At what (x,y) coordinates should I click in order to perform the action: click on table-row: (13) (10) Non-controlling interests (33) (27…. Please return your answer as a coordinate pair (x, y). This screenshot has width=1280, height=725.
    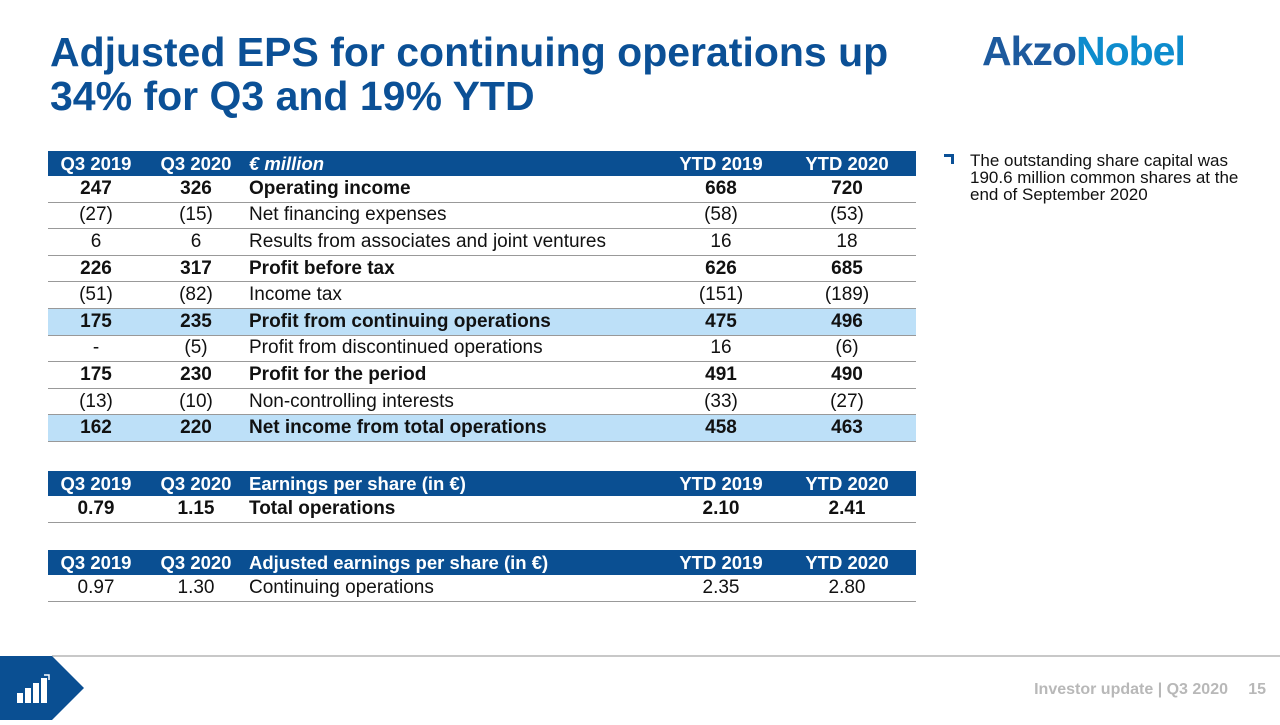
    Looking at the image, I should click on (482, 402).